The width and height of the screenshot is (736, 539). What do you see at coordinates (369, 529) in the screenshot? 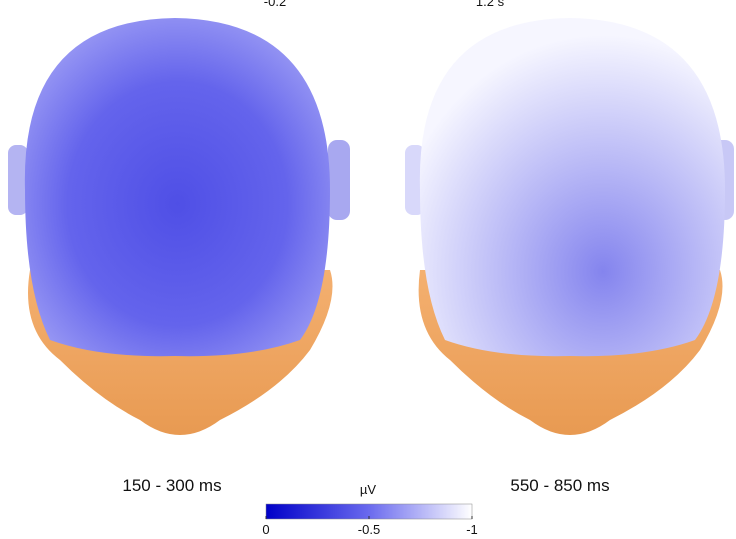
I see `colorbar-tick-label: -0.5` at bounding box center [369, 529].